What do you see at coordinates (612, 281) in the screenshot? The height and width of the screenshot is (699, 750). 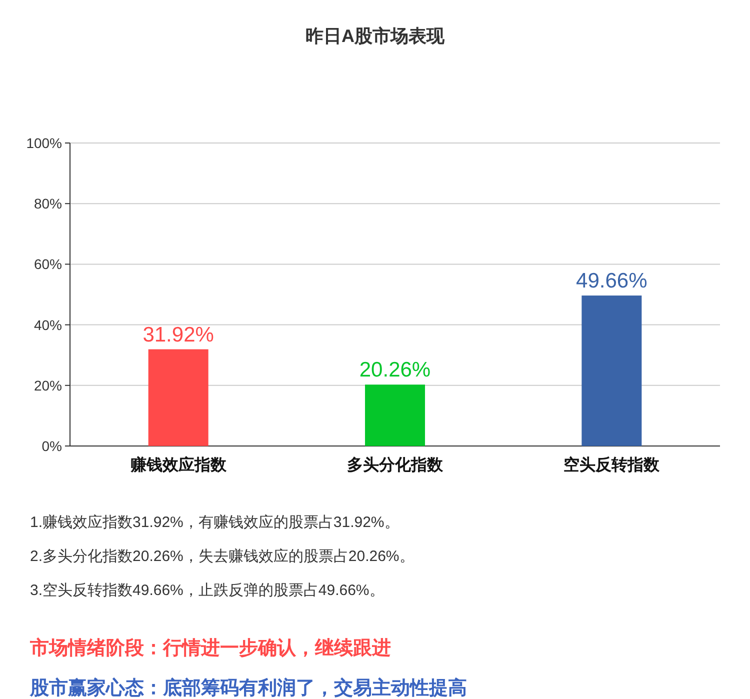 I see `data-label: 49.66%` at bounding box center [612, 281].